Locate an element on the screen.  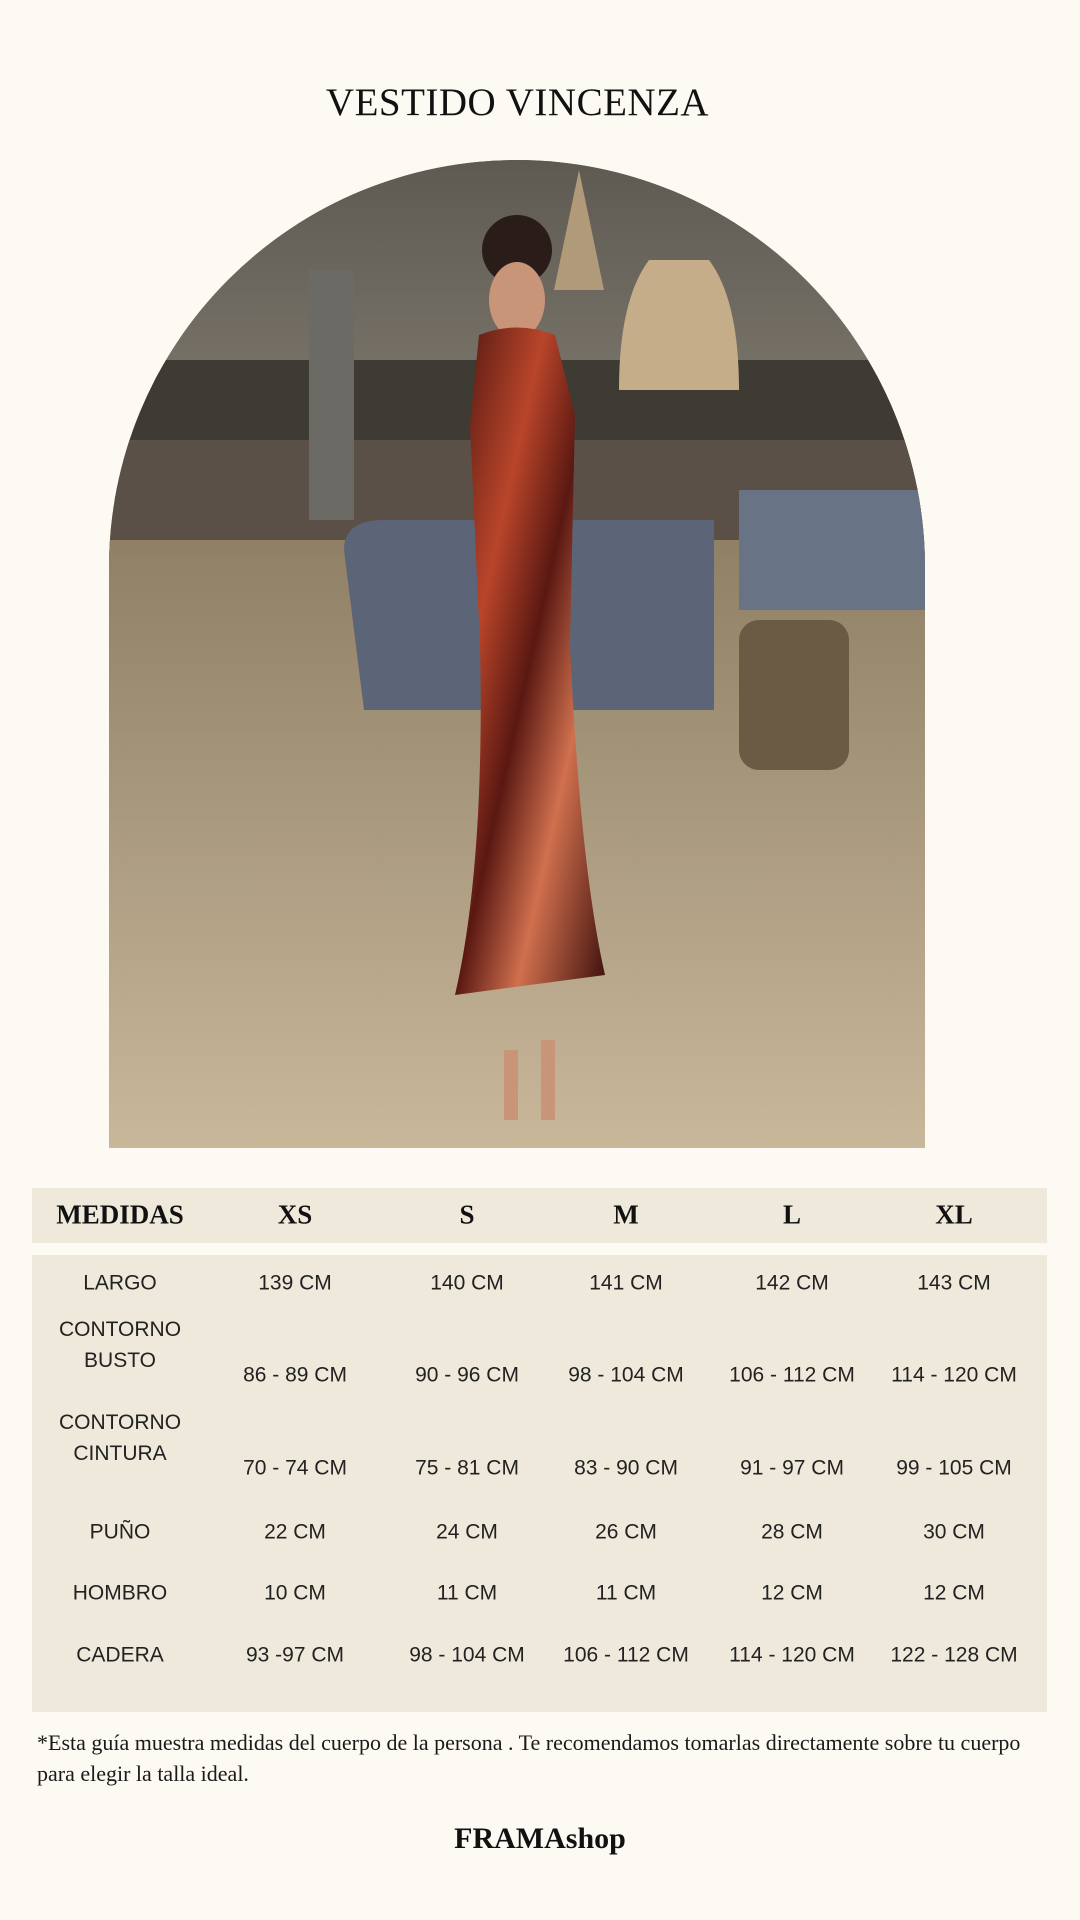
row-label: CONTORNO BUSTO is located at coordinates (120, 1345).